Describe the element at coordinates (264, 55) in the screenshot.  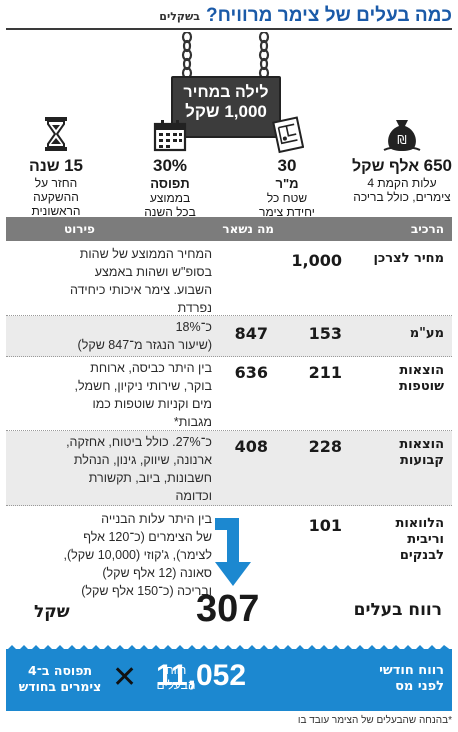
I see `chain-right-icon` at that location.